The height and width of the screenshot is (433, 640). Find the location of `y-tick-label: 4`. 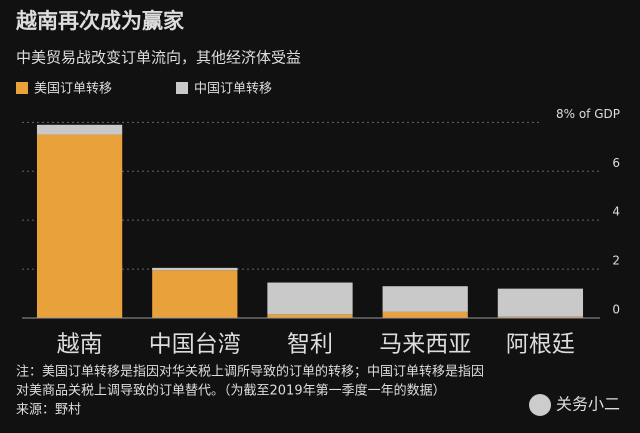

y-tick-label: 4 is located at coordinates (616, 212).